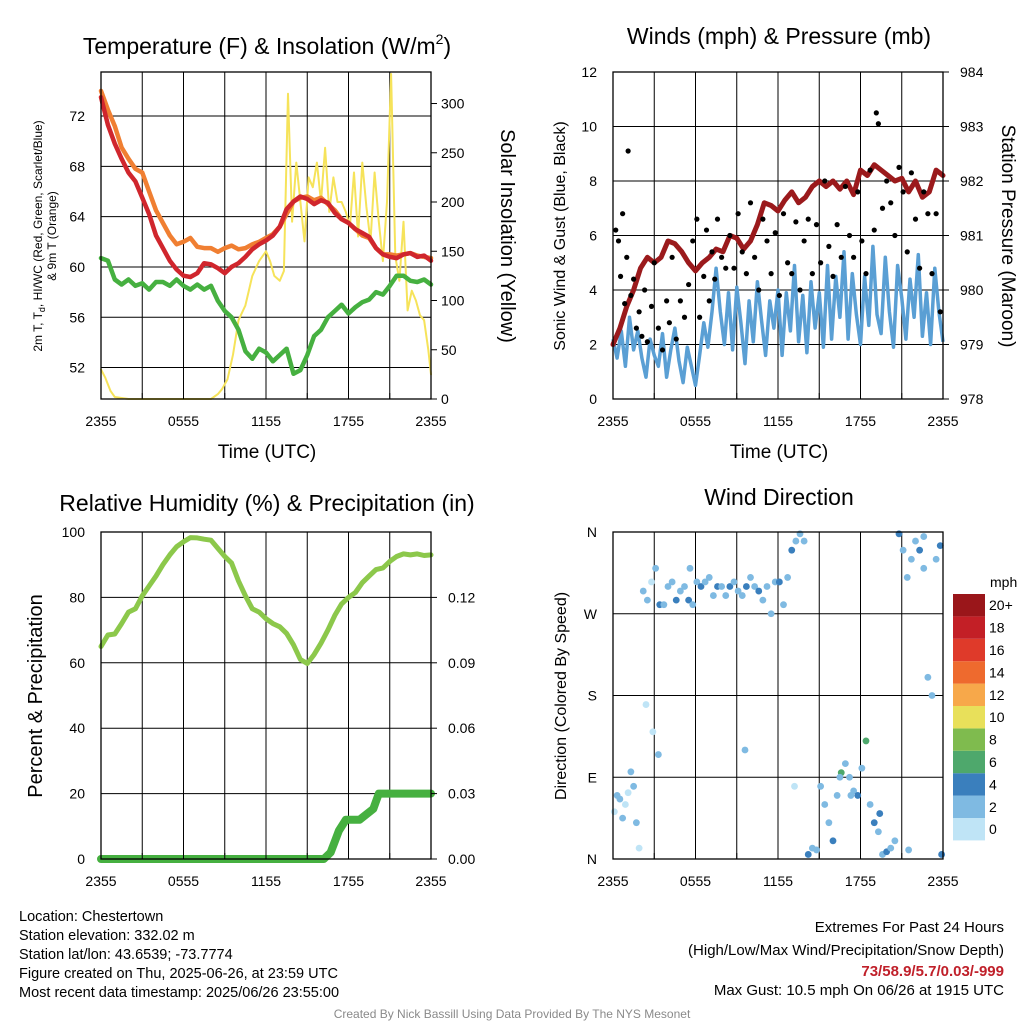 The image size is (1024, 1024). What do you see at coordinates (1003, 582) in the screenshot?
I see `speed-legend-title: mph` at bounding box center [1003, 582].